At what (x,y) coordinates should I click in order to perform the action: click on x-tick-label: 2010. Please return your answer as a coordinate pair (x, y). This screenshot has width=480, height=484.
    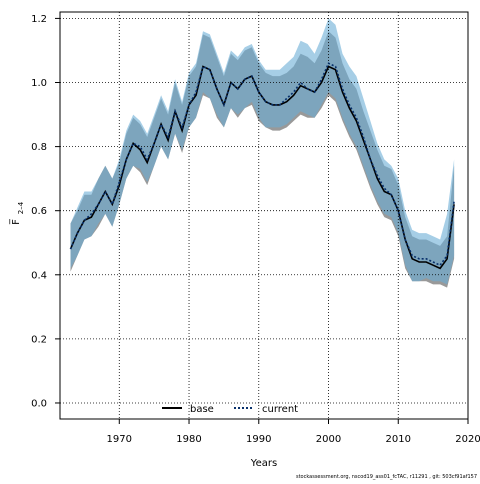
    Looking at the image, I should click on (398, 439).